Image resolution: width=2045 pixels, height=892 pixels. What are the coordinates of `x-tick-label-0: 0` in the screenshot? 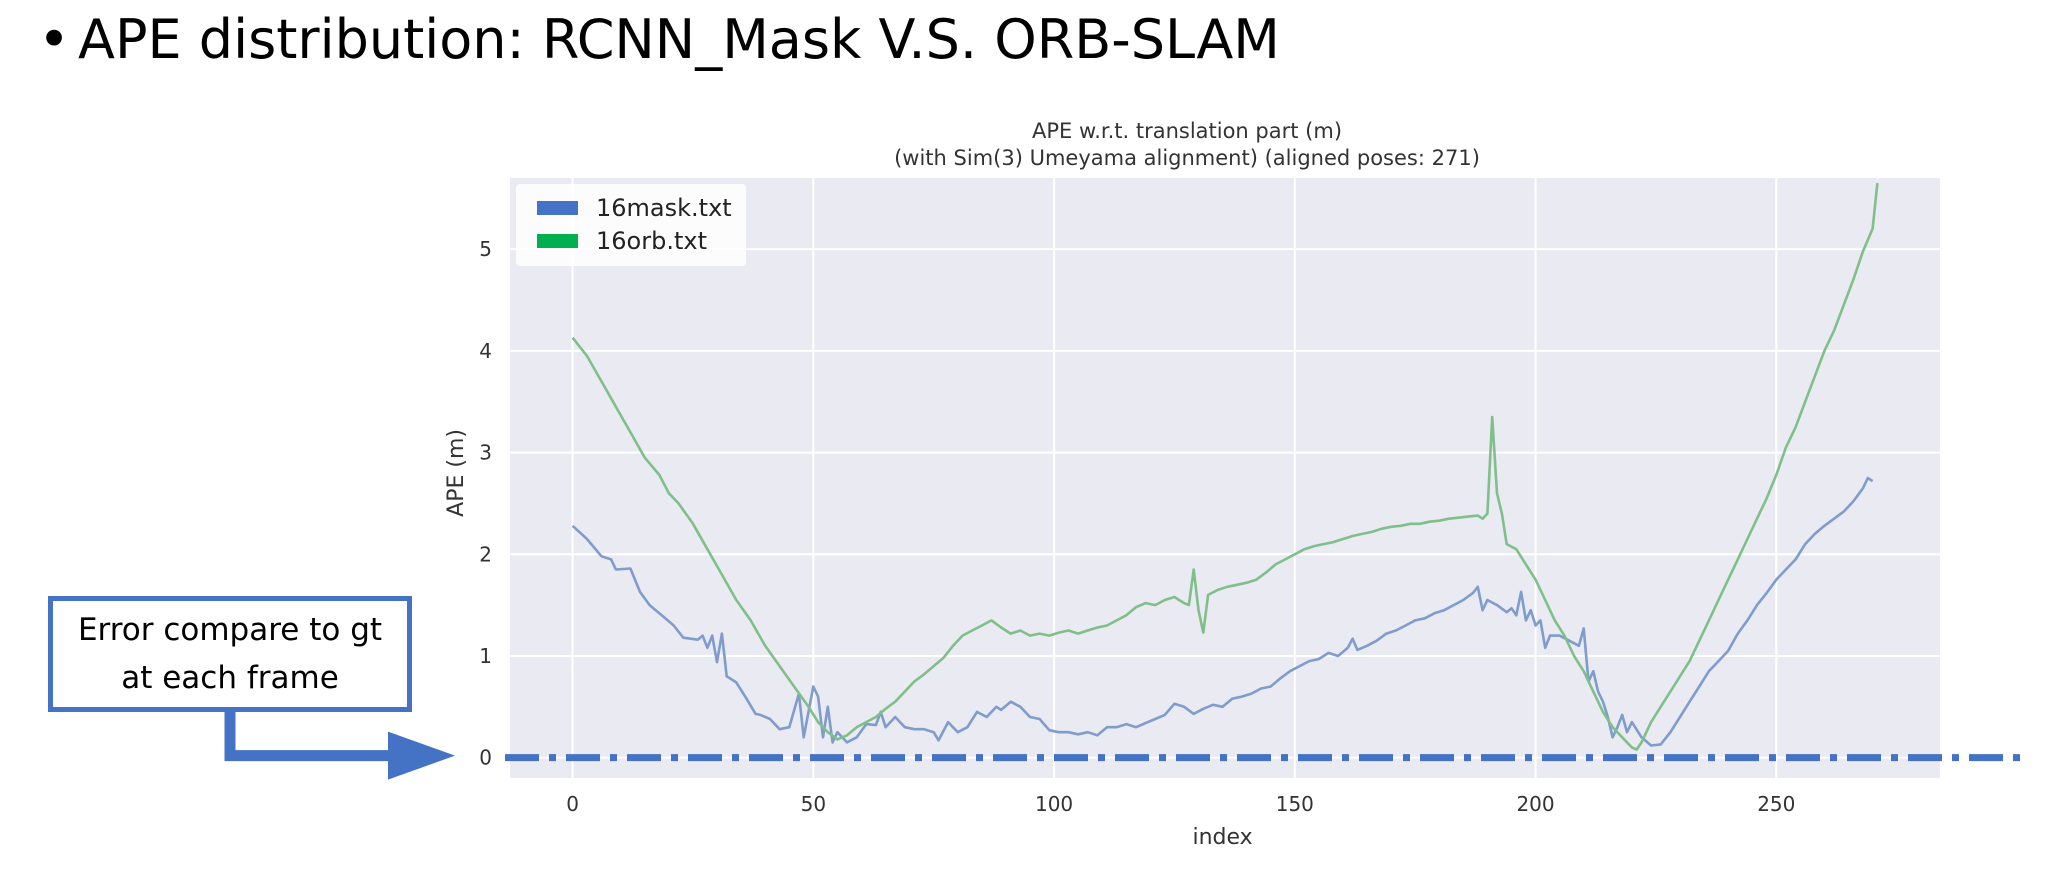 It's located at (572, 804).